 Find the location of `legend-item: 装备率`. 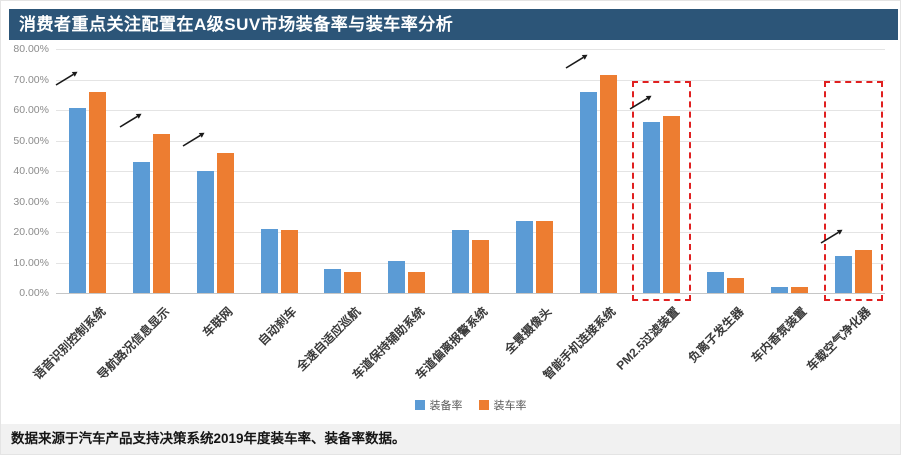

legend-item: 装备率 is located at coordinates (438, 405).